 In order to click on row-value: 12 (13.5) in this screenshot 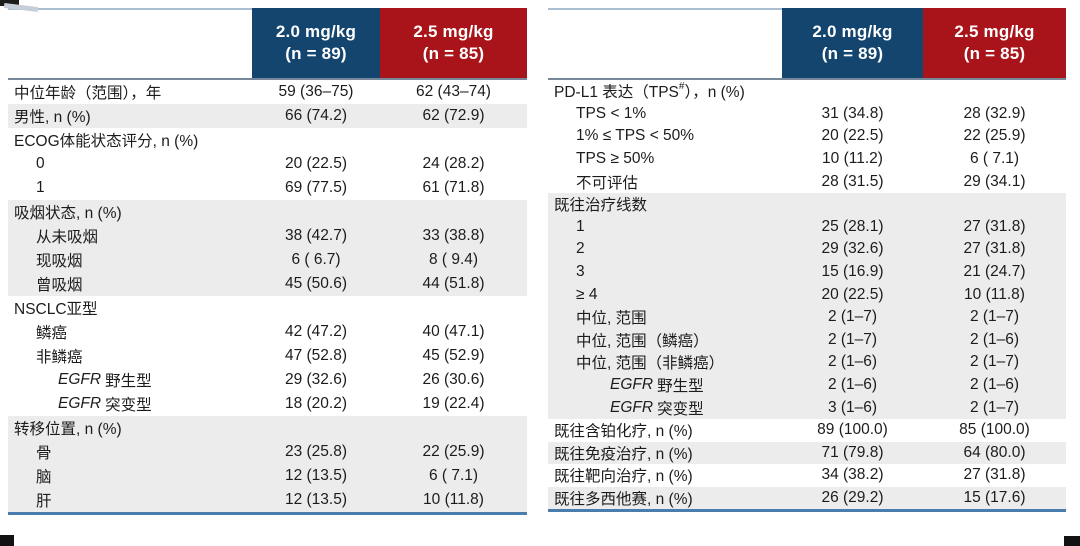, I will do `click(316, 475)`.